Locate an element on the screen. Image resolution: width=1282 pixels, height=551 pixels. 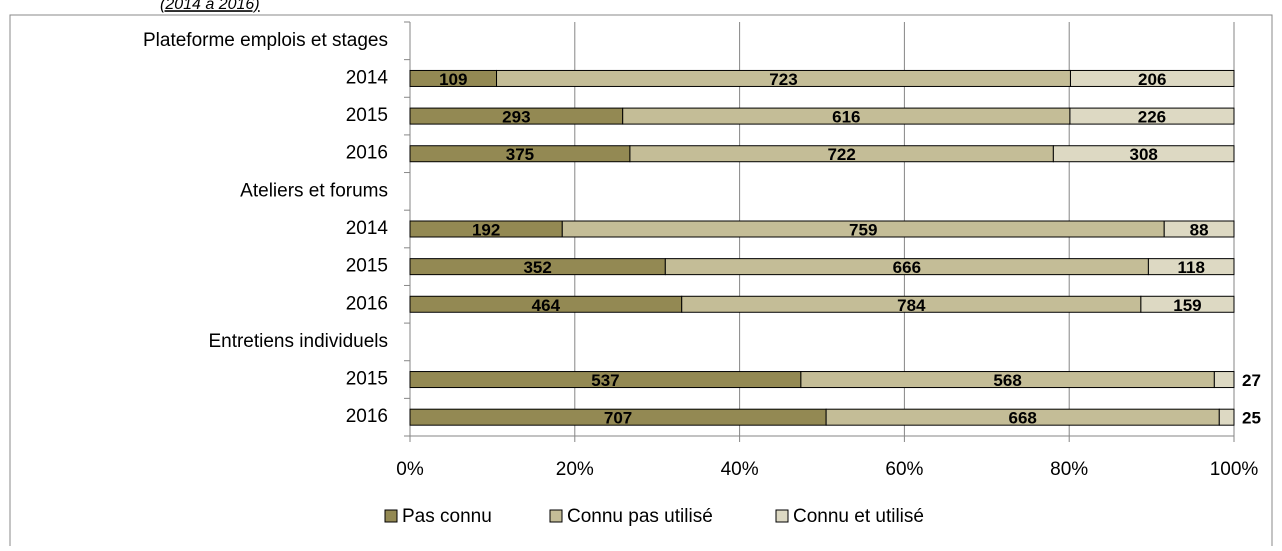
data-label: 25 is located at coordinates (1251, 418).